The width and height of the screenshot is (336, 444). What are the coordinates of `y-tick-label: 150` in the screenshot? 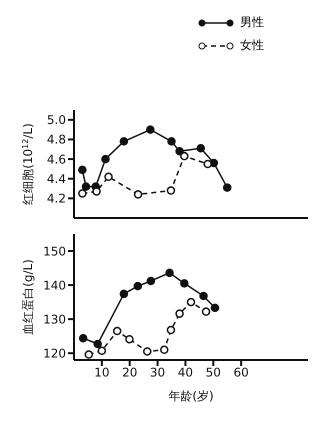 It's located at (54, 251).